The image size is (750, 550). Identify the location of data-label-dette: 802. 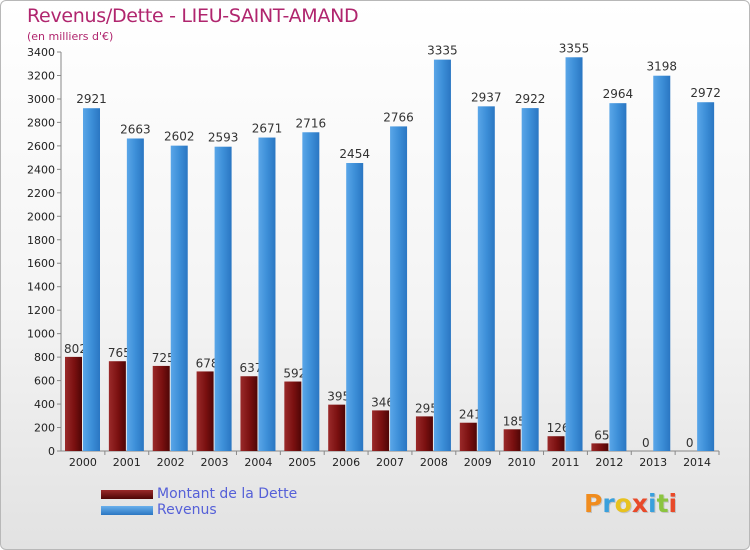
(75, 349).